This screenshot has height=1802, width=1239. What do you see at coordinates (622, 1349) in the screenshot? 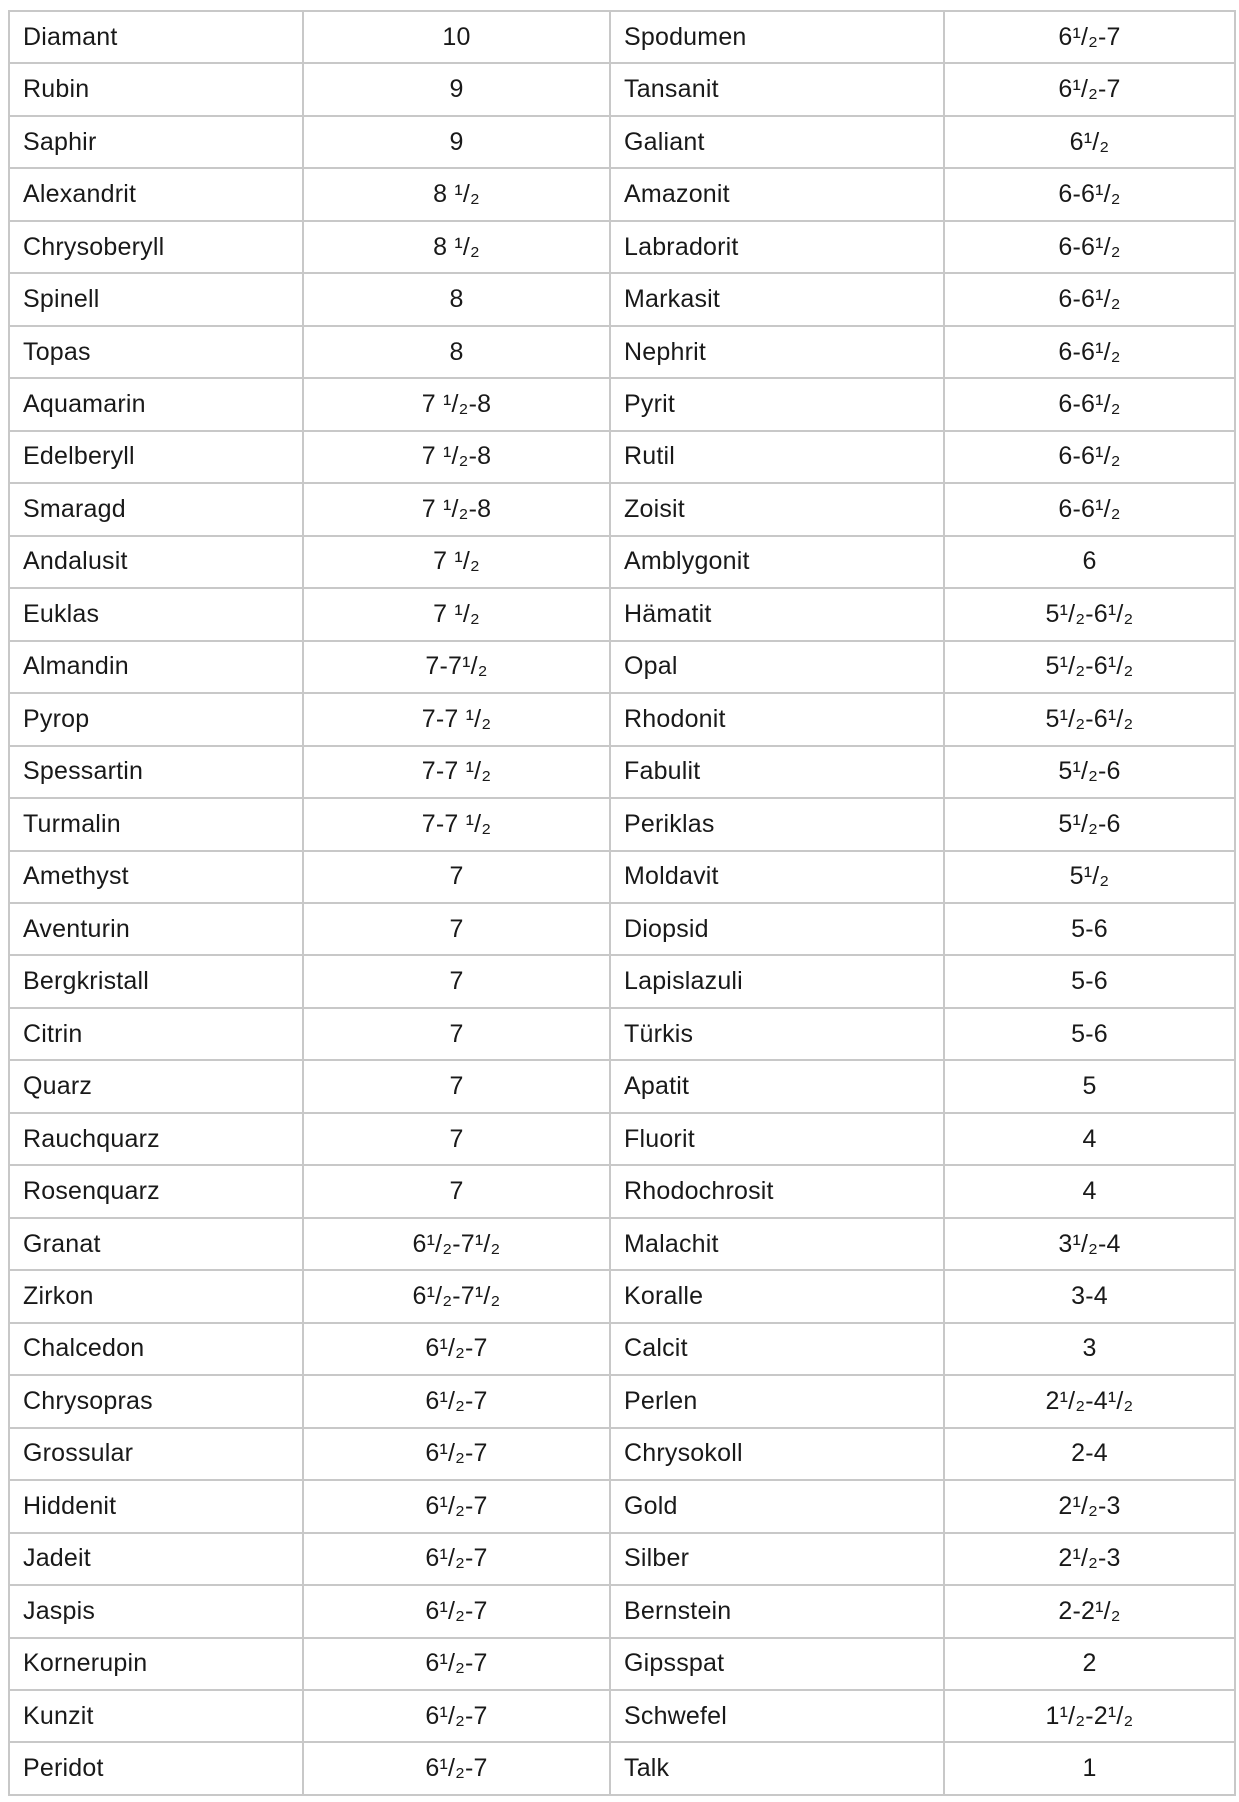
I see `table-row: Chalcedon 6¹/₂-7 Calcit 3` at bounding box center [622, 1349].